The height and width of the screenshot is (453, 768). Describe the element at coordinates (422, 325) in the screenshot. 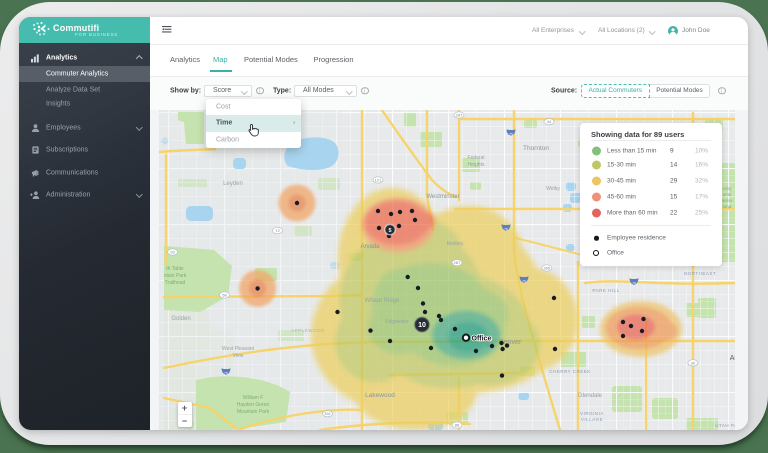

I see `svg-text: 10` at that location.